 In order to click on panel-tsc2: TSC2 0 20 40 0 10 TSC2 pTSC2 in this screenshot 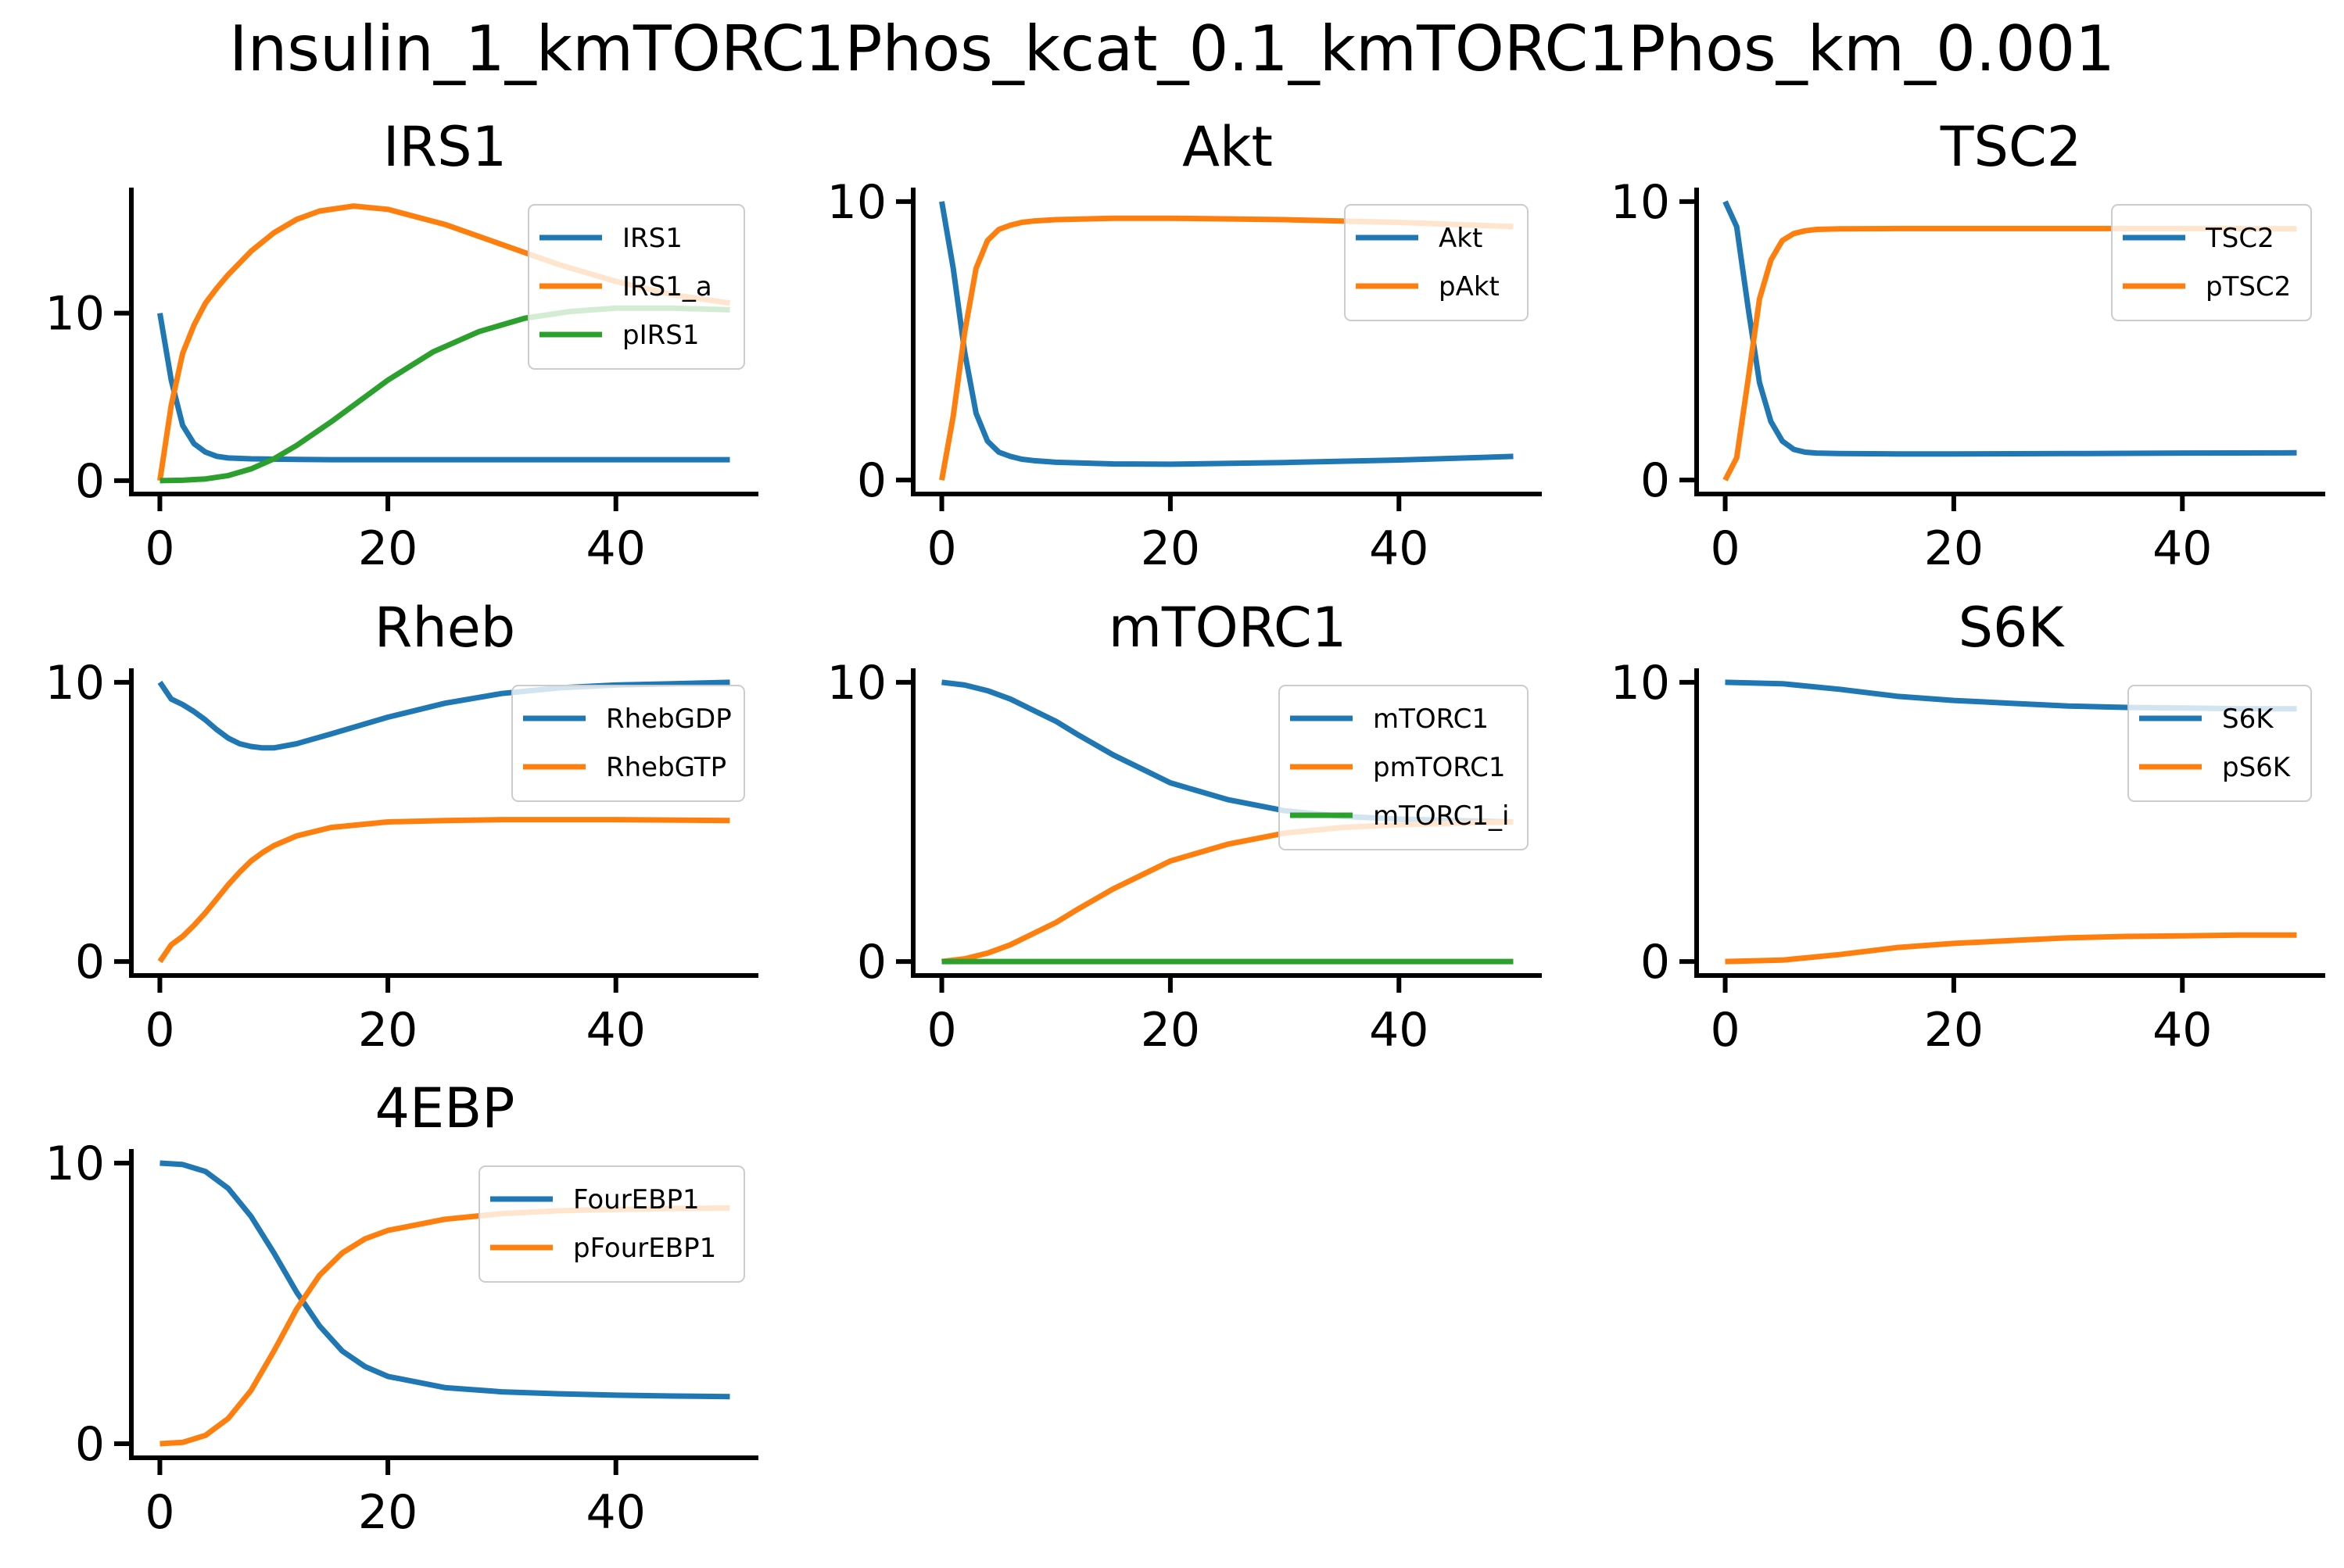, I will do `click(1968, 345)`.